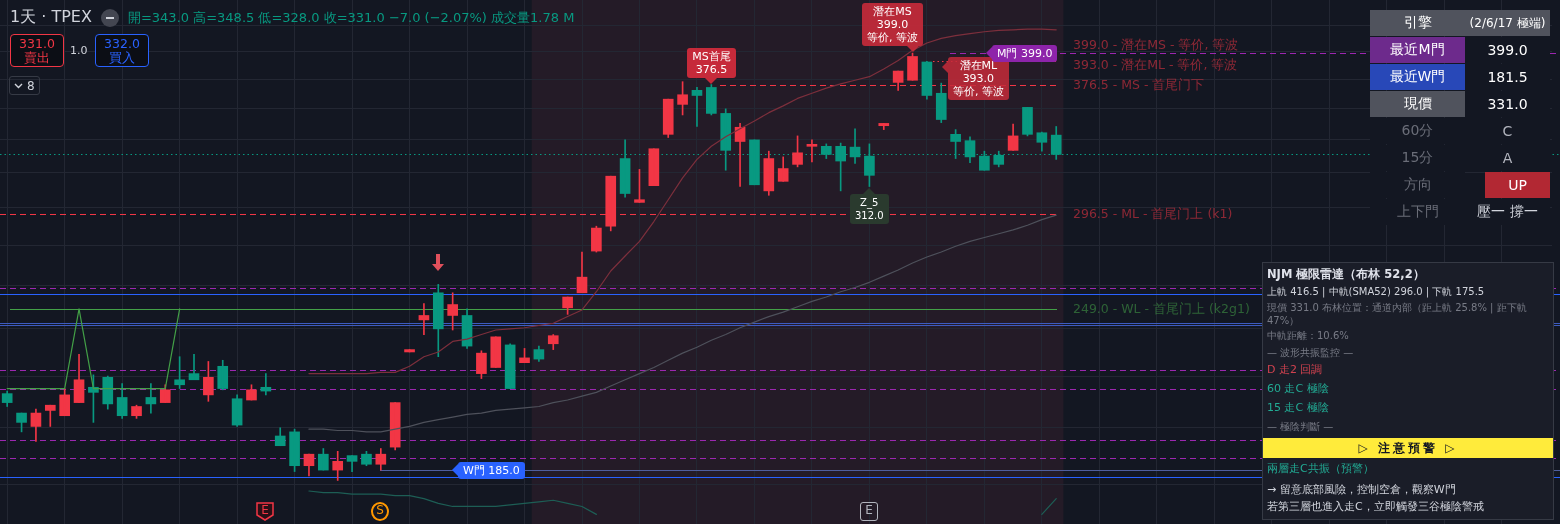  Describe the element at coordinates (893, 25) in the screenshot. I see `annotation: 潛在MS 399.0 等价, 等波` at that location.